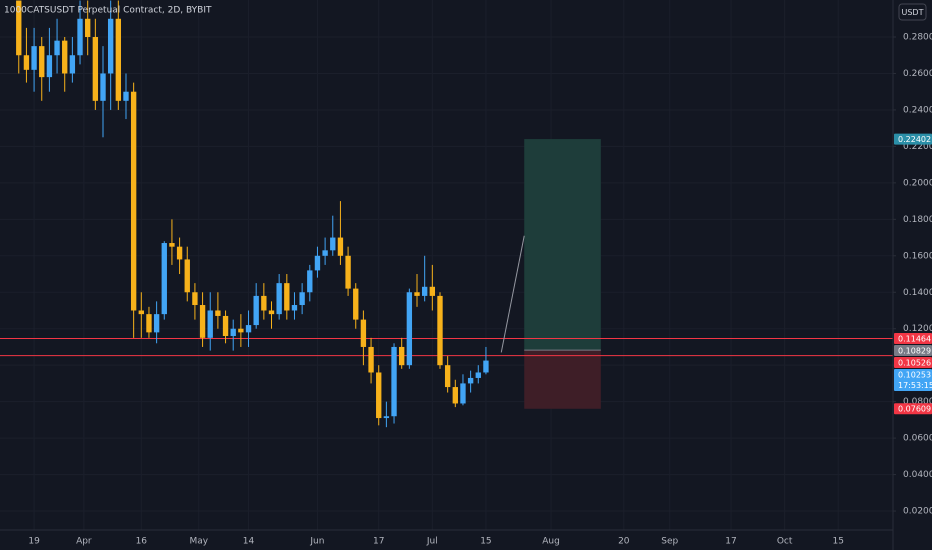 Image resolution: width=932 pixels, height=550 pixels. Describe the element at coordinates (34, 542) in the screenshot. I see `x-tick-label: 19` at that location.